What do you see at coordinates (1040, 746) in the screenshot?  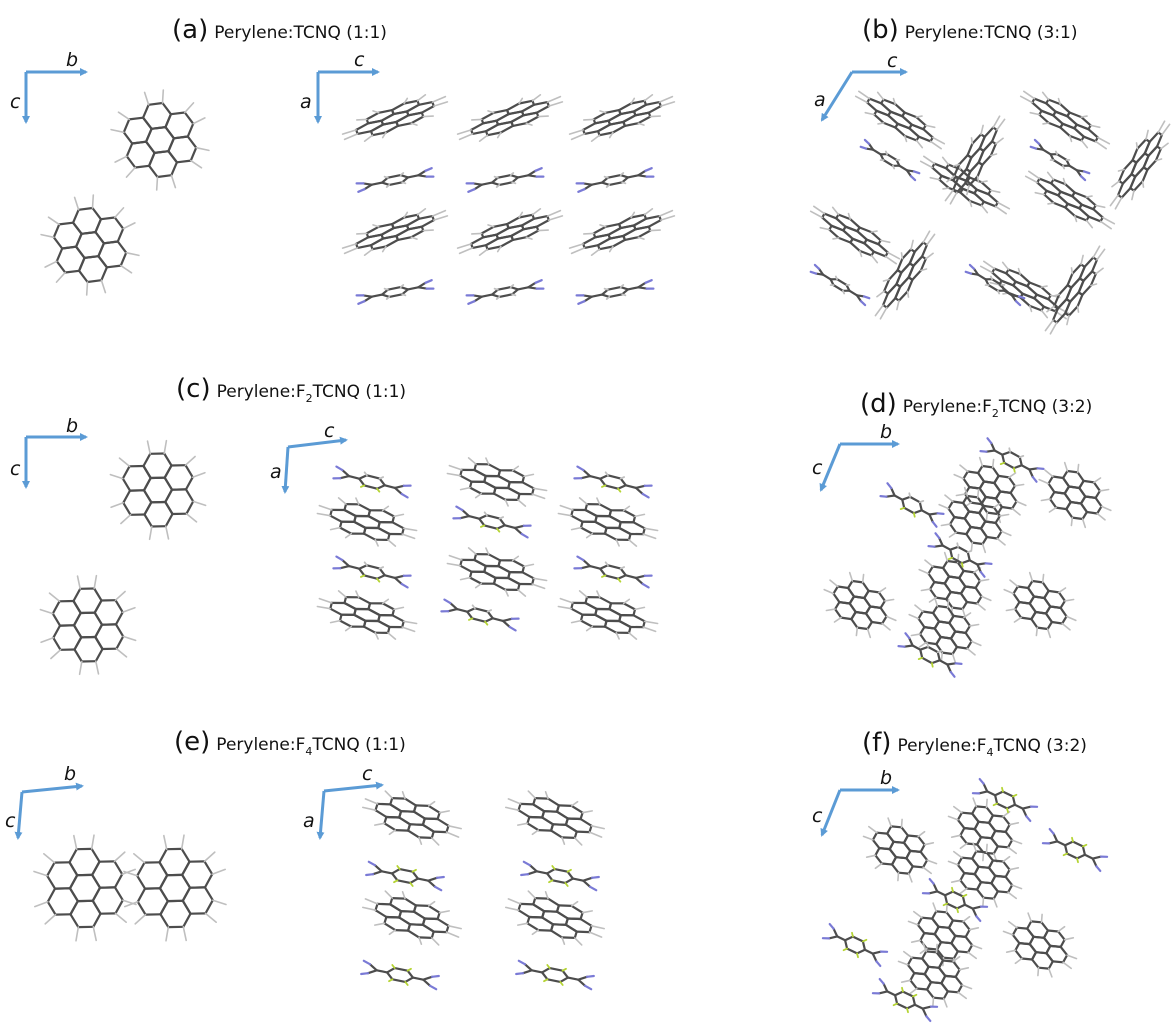 I see `panel-f-suffix: TCNQ (3:2)` at bounding box center [1040, 746].